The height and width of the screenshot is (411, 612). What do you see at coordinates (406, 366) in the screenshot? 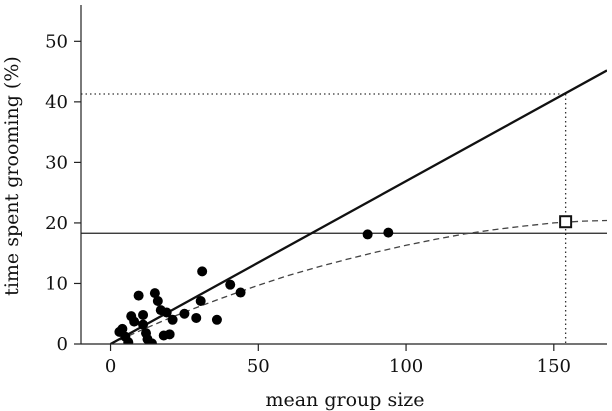
I see `x-tick-label: 100` at bounding box center [406, 366].